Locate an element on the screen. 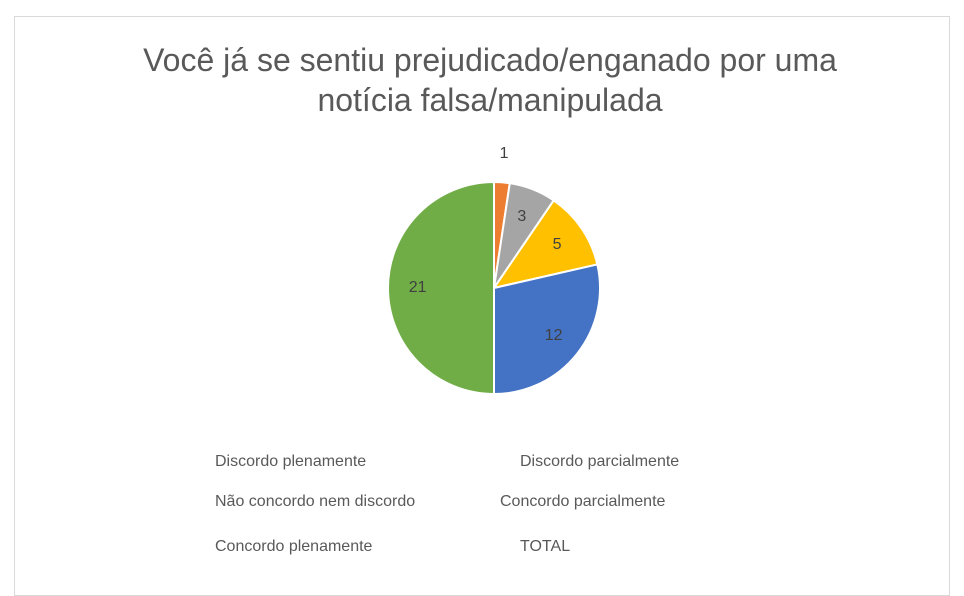 The image size is (964, 596). chart: 1 3 5 12 21 is located at coordinates (494, 270).